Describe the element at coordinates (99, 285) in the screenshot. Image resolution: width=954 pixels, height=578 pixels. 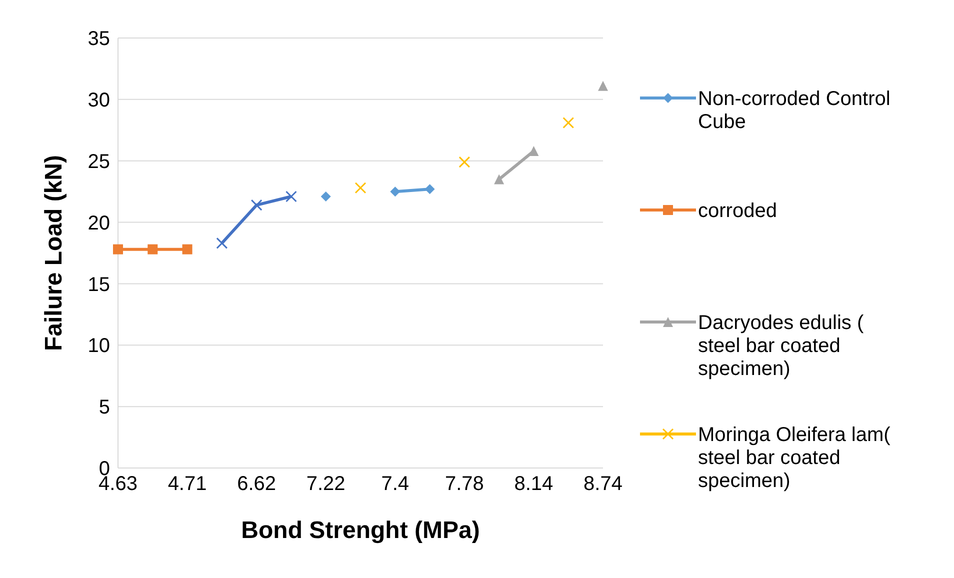
I see `y-tick-label: 15` at that location.